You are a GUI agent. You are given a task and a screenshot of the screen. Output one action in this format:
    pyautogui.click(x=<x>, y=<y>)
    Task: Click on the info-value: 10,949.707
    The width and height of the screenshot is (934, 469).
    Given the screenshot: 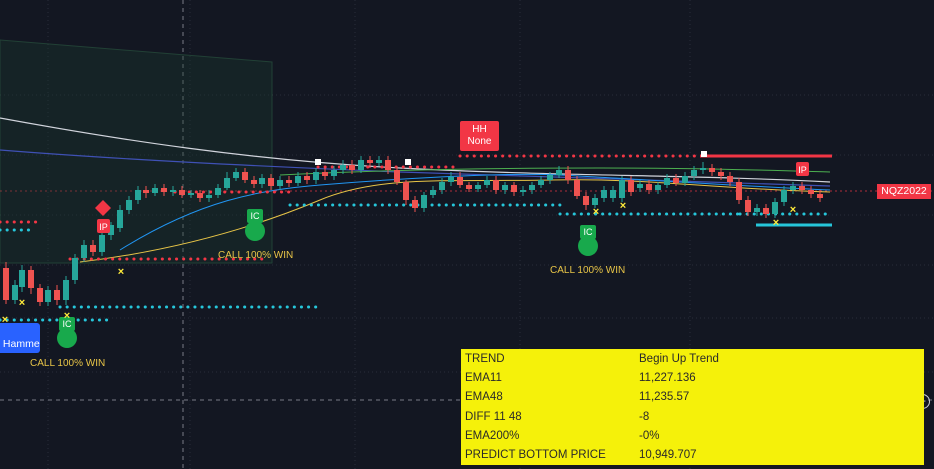 What is the action you would take?
    pyautogui.click(x=668, y=455)
    